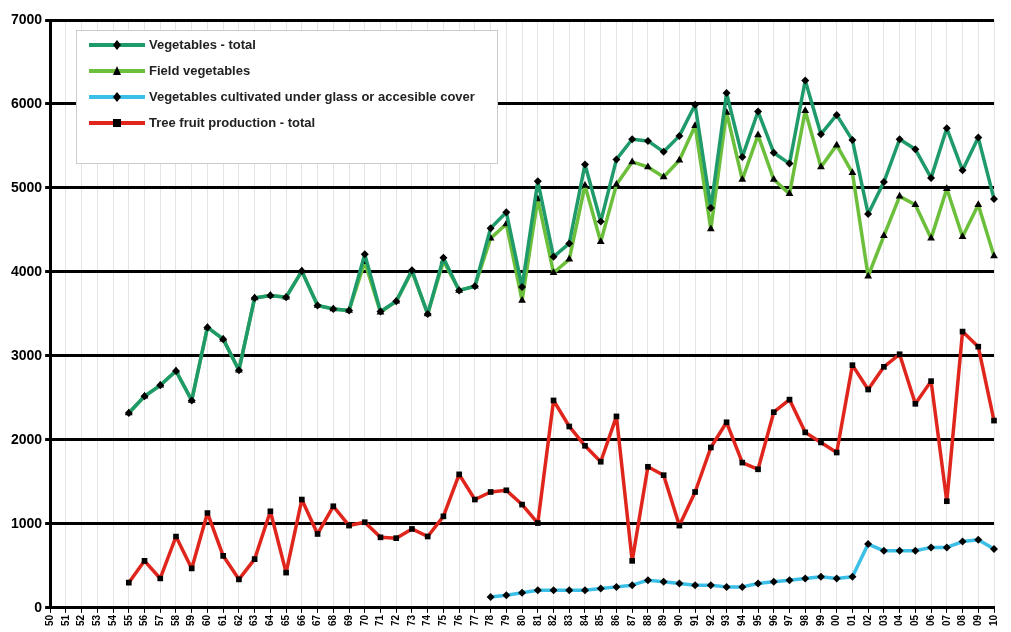  I want to click on x-tick-label: 61, so click(222, 620).